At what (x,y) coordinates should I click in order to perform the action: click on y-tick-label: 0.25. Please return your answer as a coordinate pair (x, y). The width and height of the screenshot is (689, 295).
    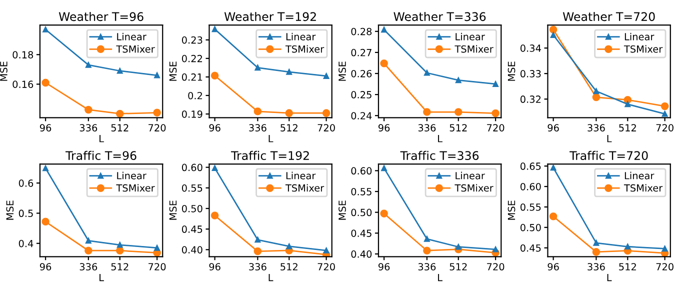
    Looking at the image, I should click on (361, 94).